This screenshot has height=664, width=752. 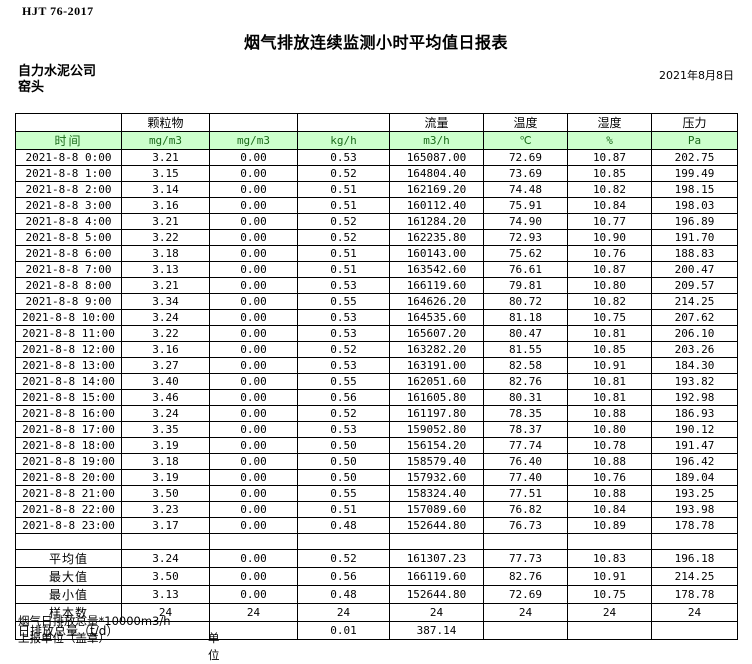 I want to click on summary-cell-humidity: 10.91, so click(x=609, y=576).